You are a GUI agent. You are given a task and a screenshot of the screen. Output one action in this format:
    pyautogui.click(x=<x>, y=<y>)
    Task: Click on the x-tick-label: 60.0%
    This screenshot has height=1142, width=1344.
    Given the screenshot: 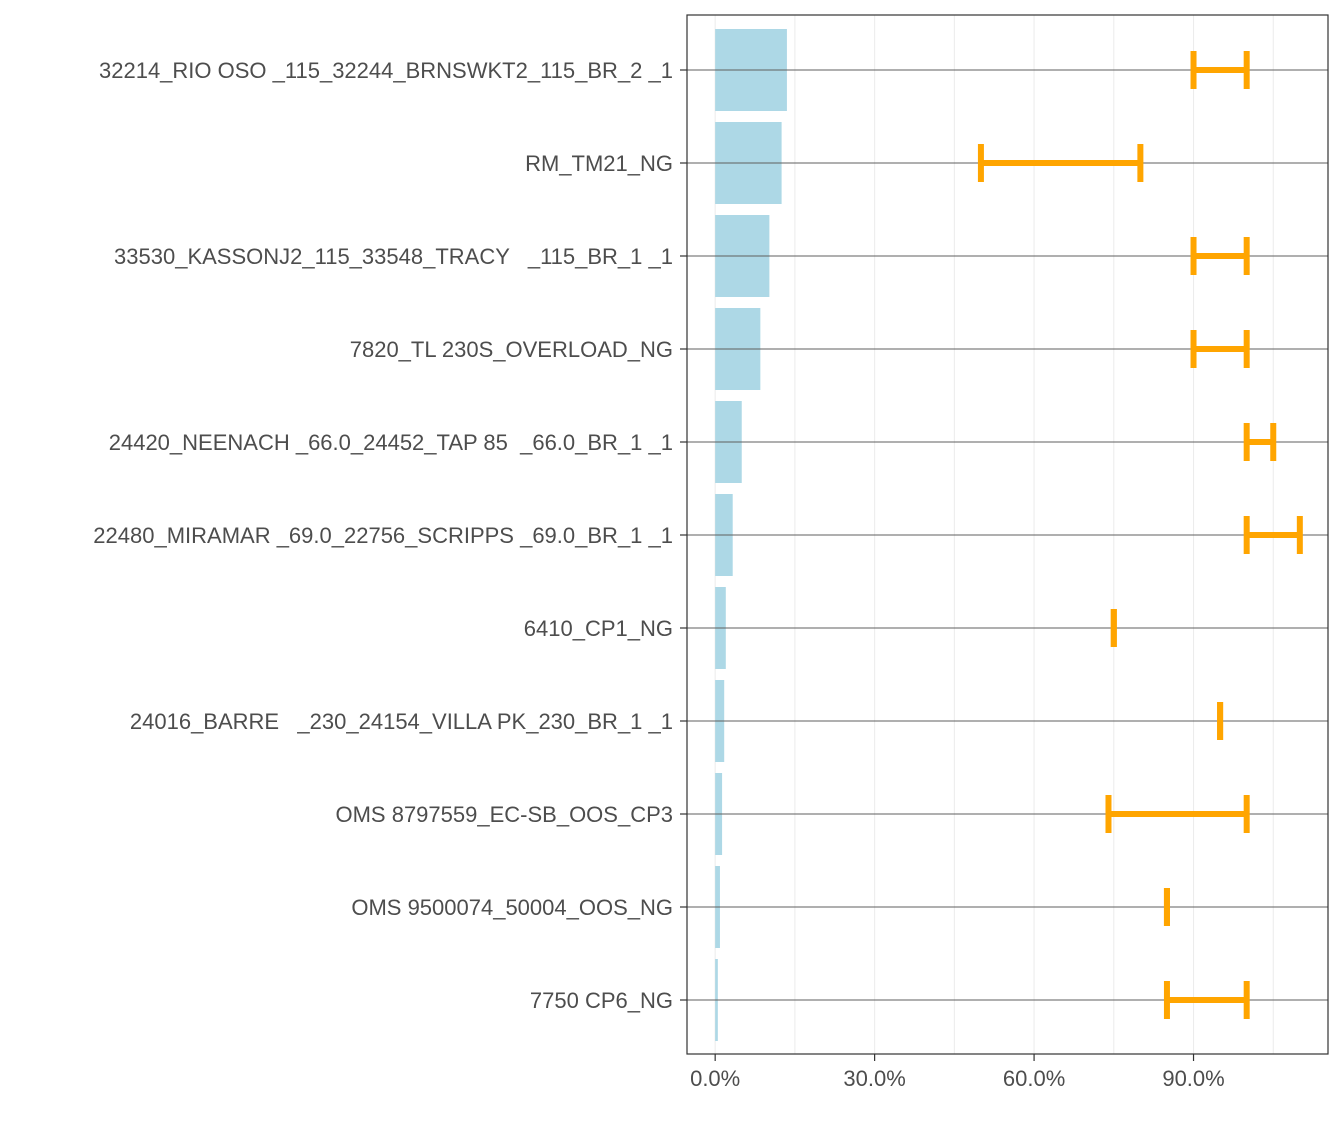 What is the action you would take?
    pyautogui.click(x=1034, y=1078)
    